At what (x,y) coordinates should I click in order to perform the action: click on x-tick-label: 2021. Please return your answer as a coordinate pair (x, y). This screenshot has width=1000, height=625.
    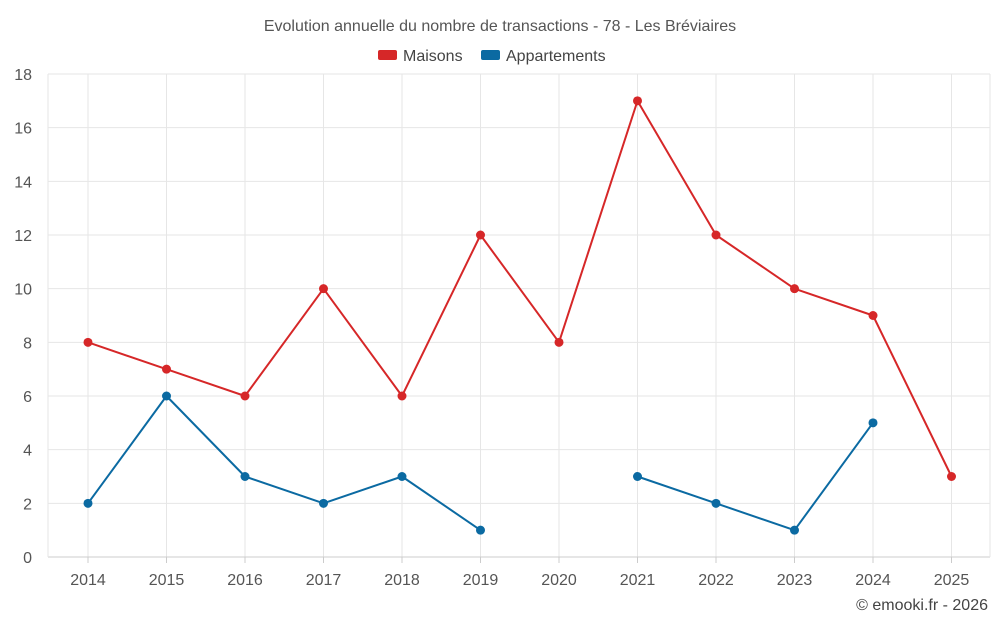
    Looking at the image, I should click on (638, 580).